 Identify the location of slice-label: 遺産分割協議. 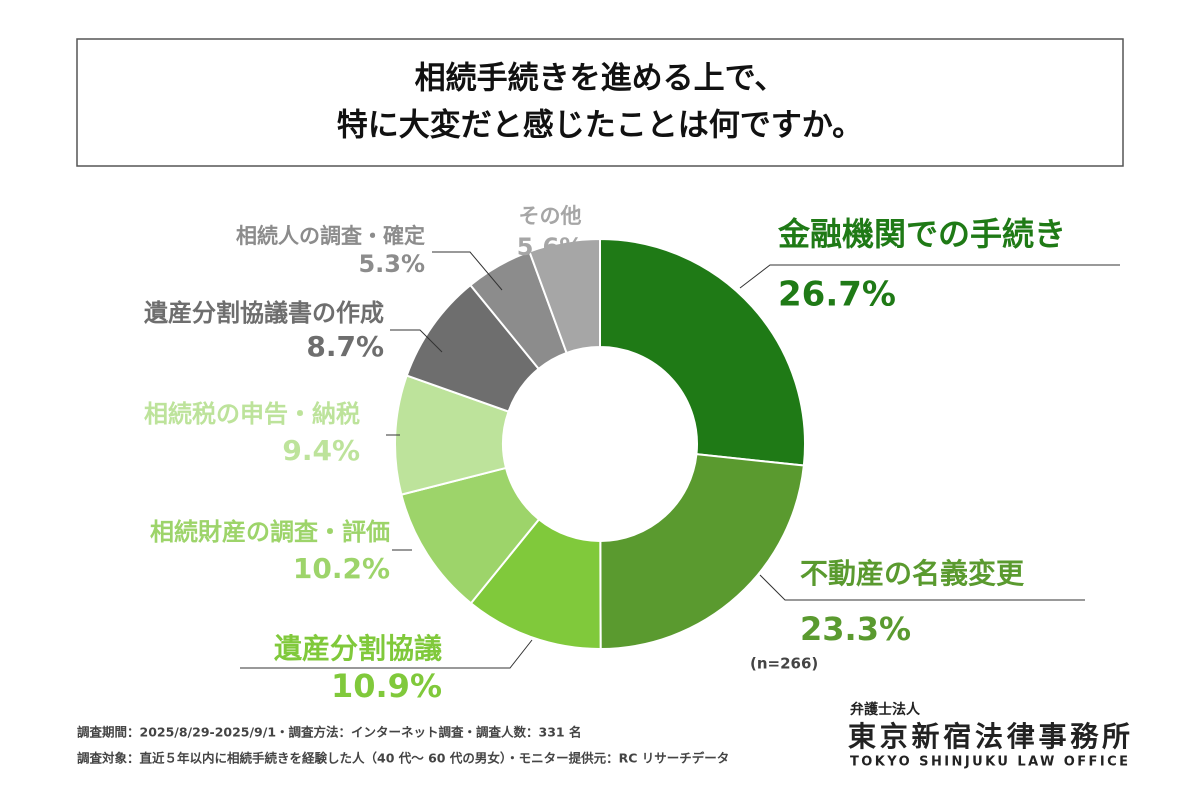
(358, 648).